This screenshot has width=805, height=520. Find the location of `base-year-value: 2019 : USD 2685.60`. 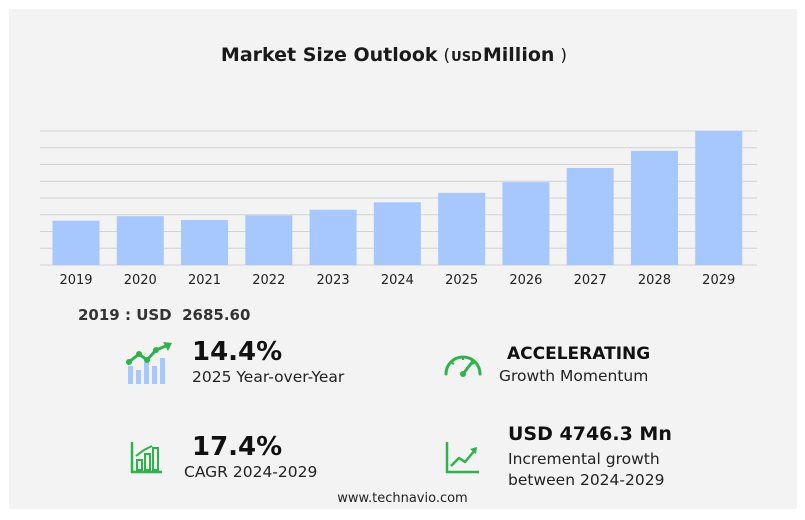

base-year-value: 2019 : USD 2685.60 is located at coordinates (164, 315).